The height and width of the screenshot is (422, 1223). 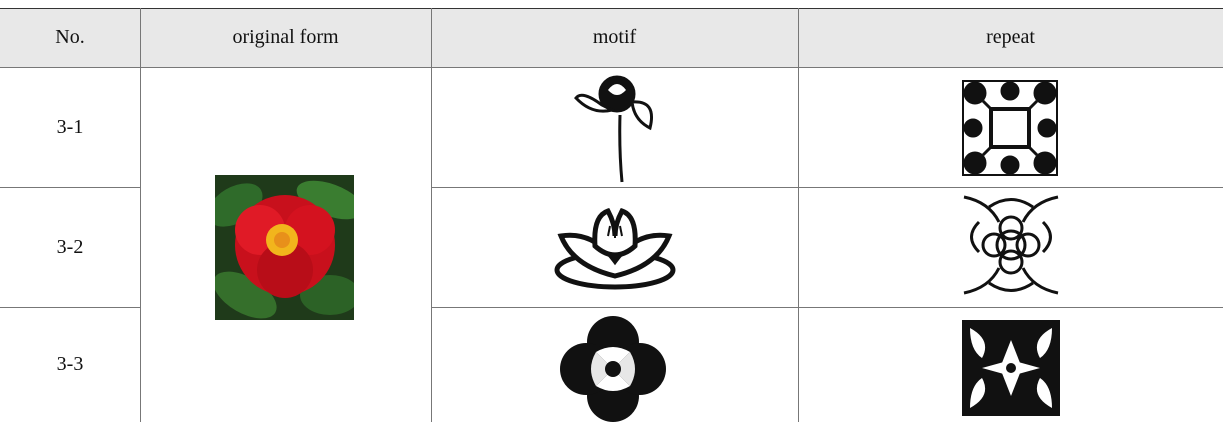 What do you see at coordinates (70, 37) in the screenshot?
I see `header-cell: No.` at bounding box center [70, 37].